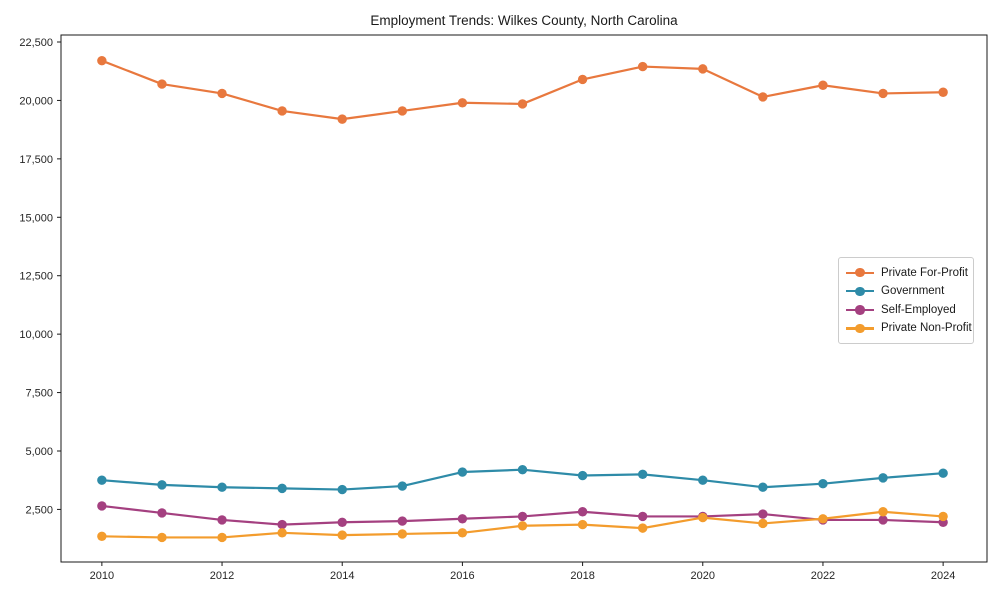 This screenshot has height=600, width=1000. What do you see at coordinates (823, 576) in the screenshot?
I see `x-tick-label: 2022` at bounding box center [823, 576].